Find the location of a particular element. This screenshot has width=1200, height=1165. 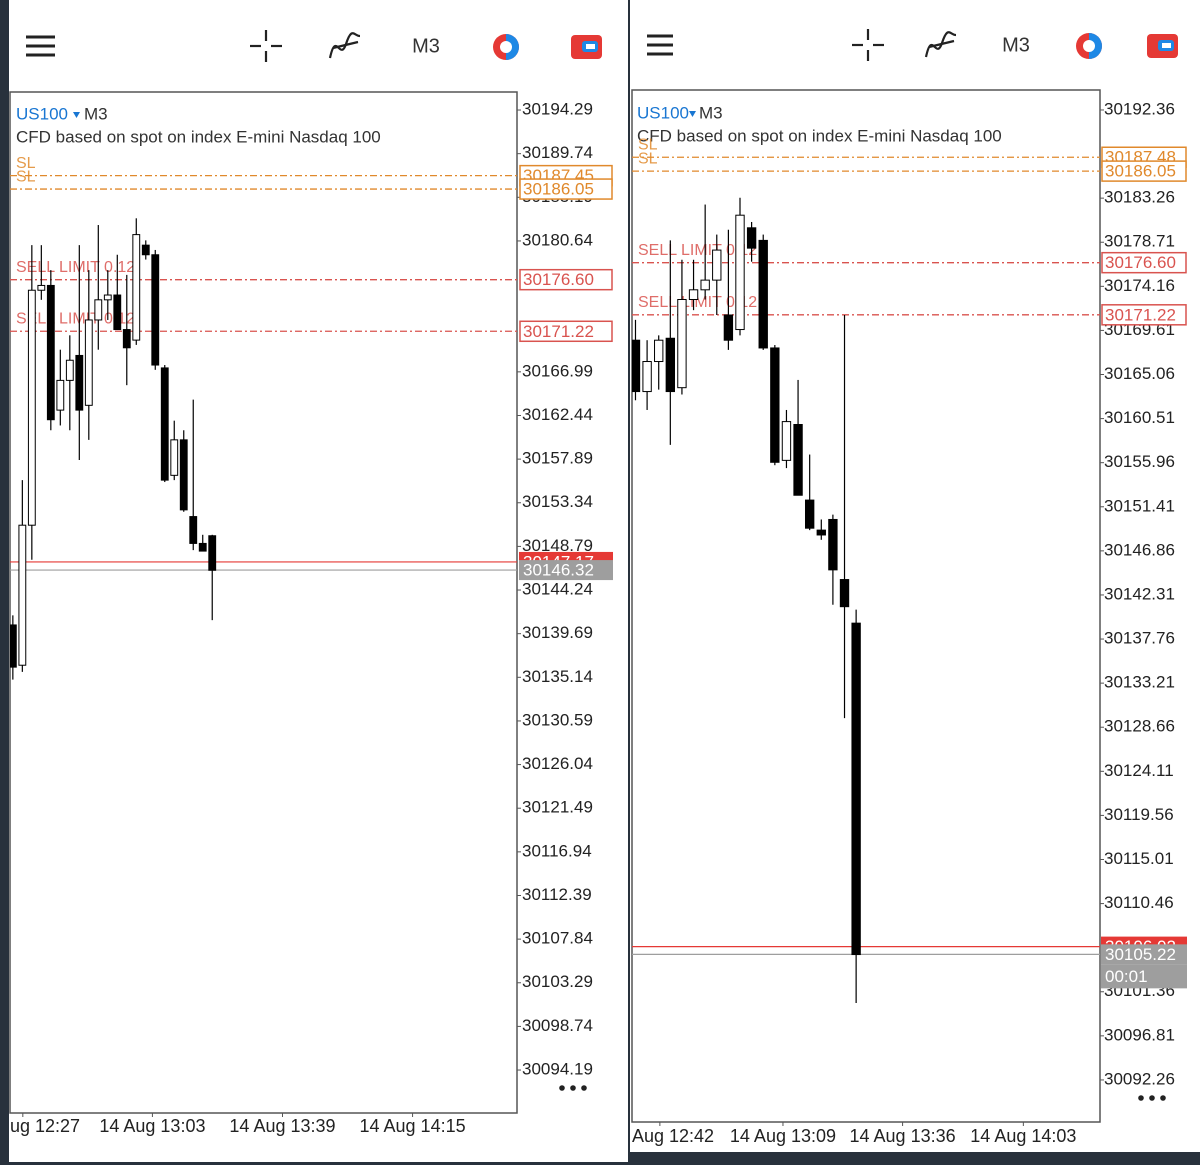

y-tick-label: 30178.71 is located at coordinates (1139, 241).